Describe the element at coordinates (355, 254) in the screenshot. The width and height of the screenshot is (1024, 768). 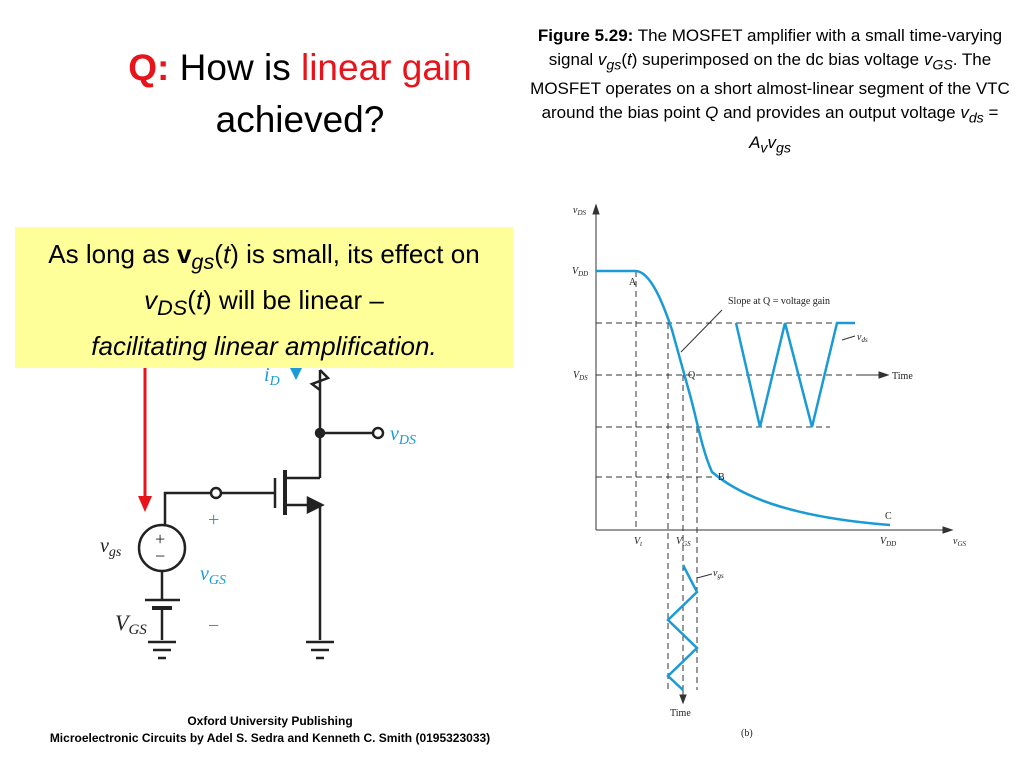
I see `text: ) is small, its effect on` at that location.